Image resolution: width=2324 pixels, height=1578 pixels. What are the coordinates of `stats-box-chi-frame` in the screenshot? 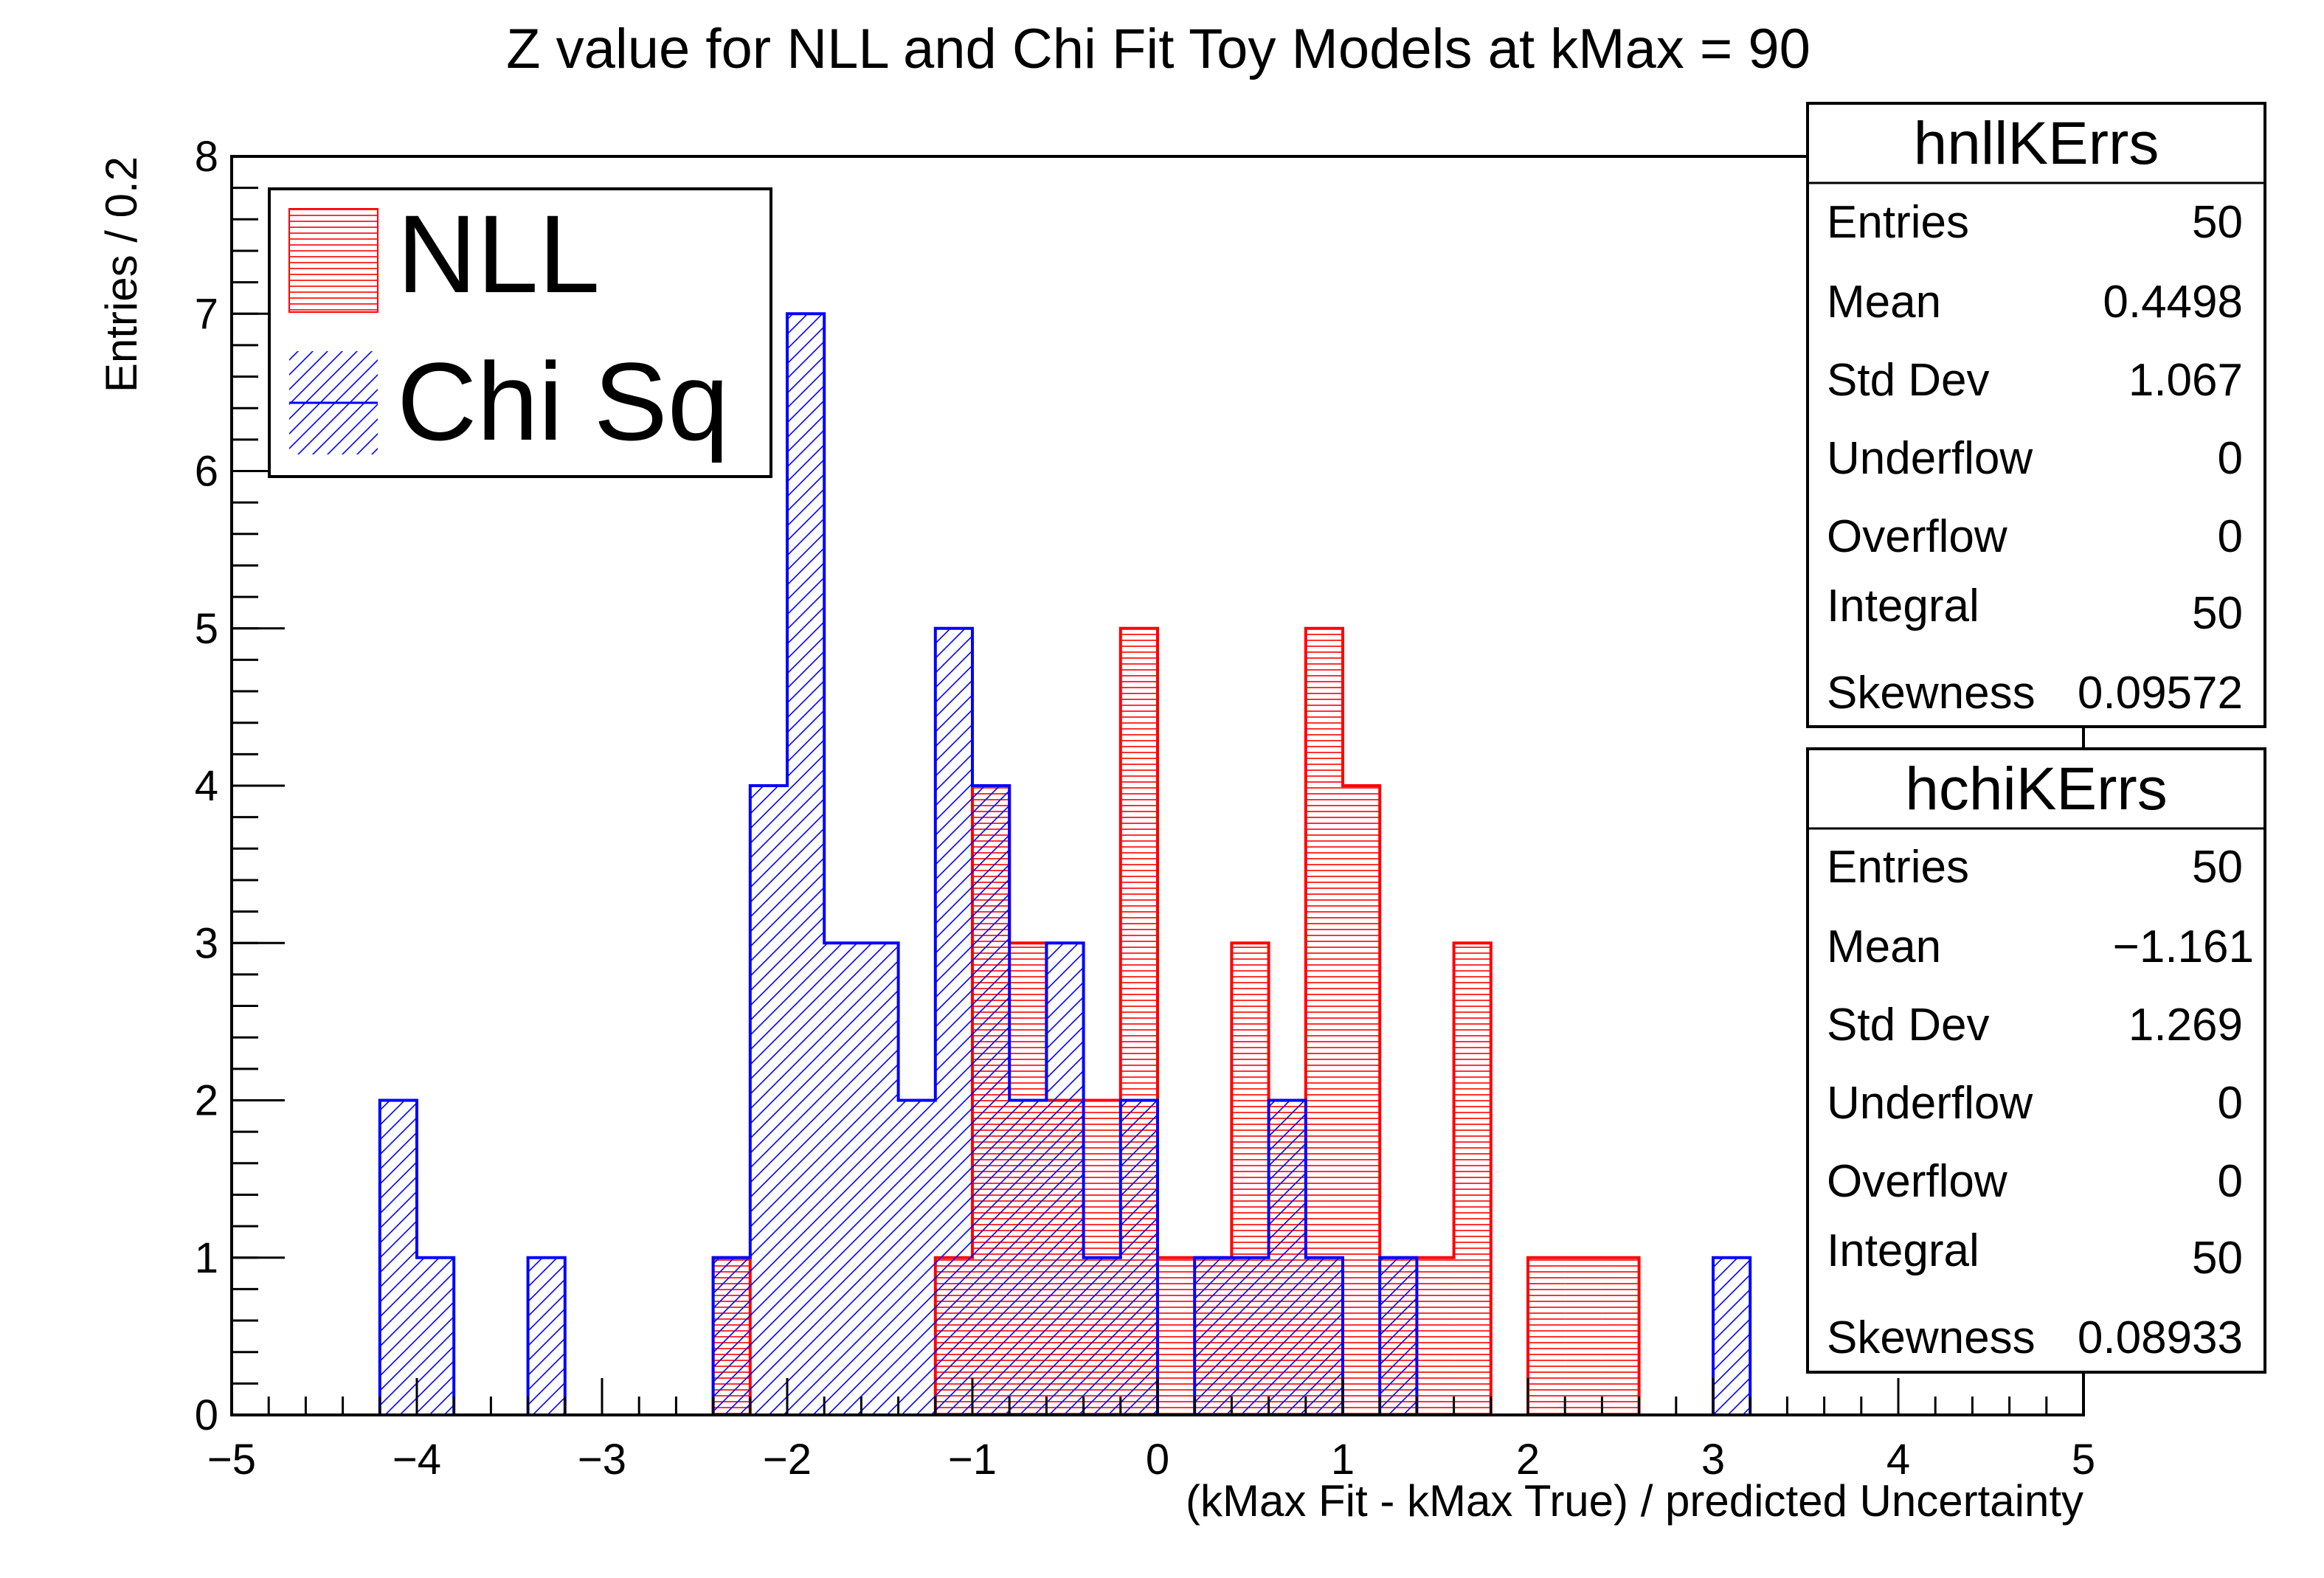 It's located at (2036, 1061).